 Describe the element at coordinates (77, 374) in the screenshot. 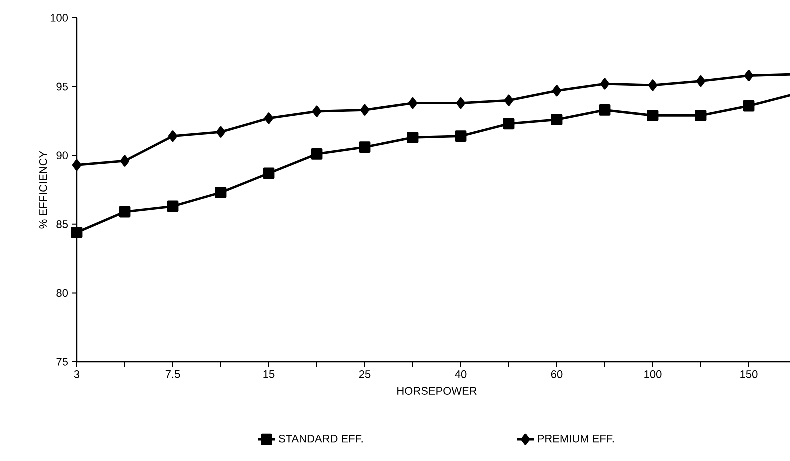

I see `x-tick-label: 3` at that location.